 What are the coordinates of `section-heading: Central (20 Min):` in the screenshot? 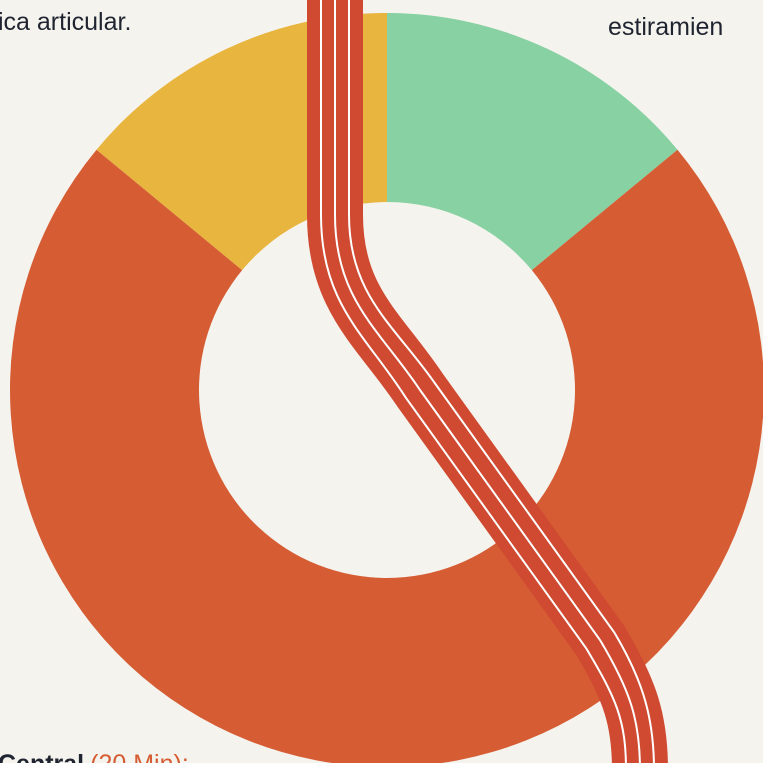 It's located at (94, 756).